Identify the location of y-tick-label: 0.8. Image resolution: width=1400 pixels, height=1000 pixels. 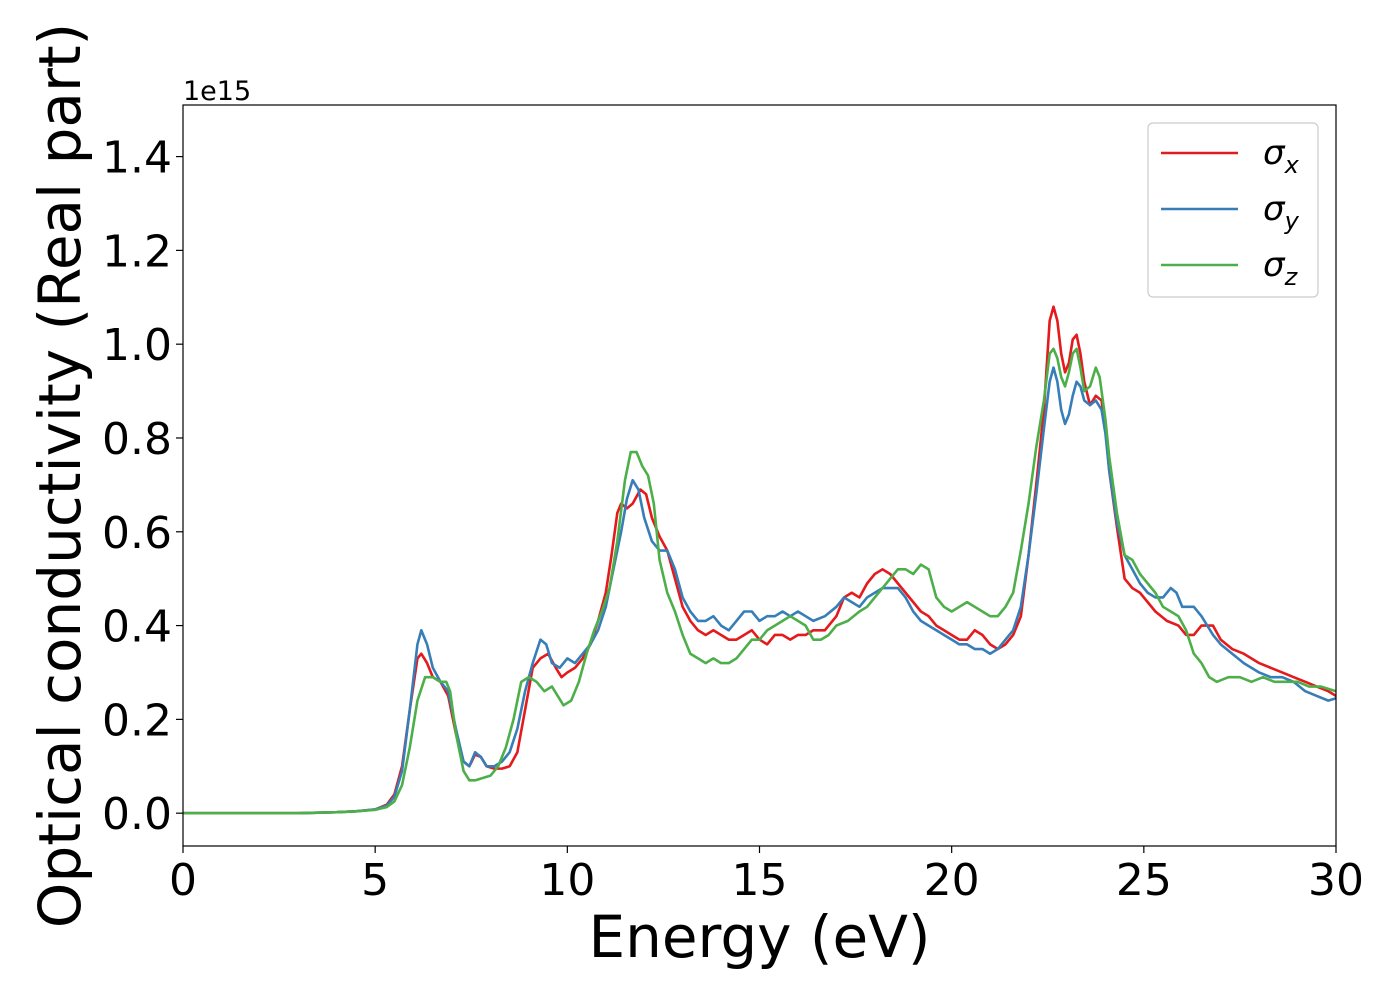
(137, 439).